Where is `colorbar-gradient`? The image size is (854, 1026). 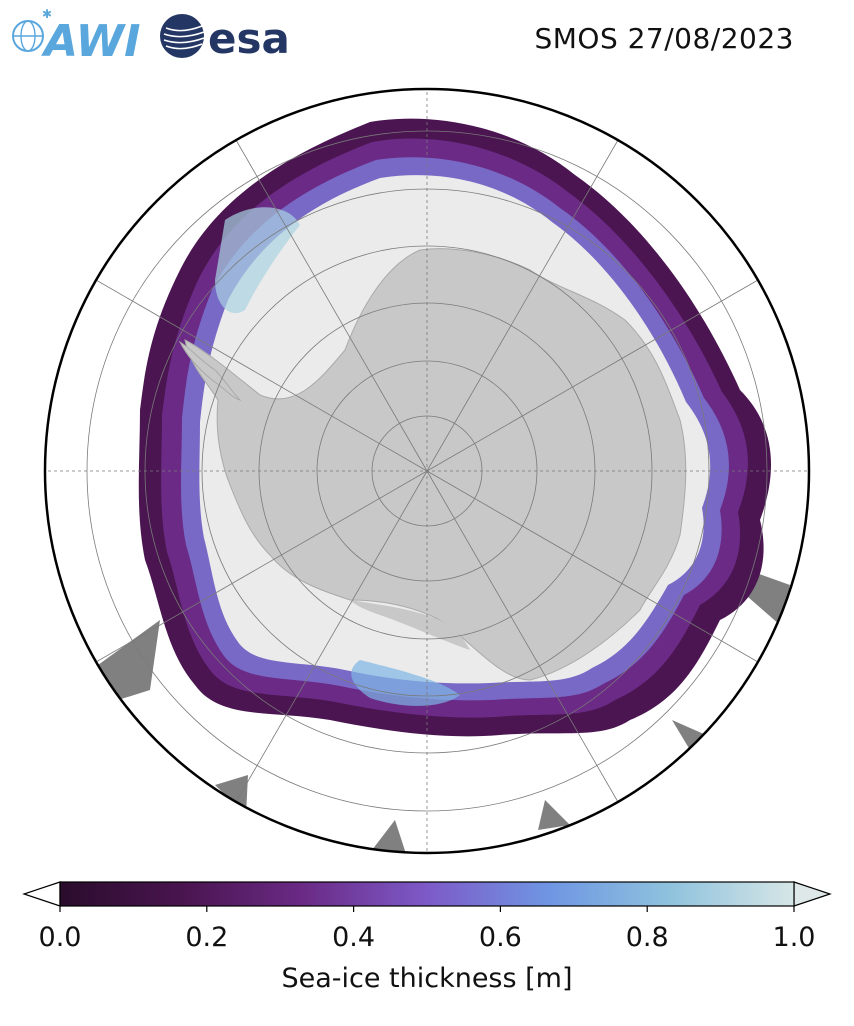 colorbar-gradient is located at coordinates (427, 894).